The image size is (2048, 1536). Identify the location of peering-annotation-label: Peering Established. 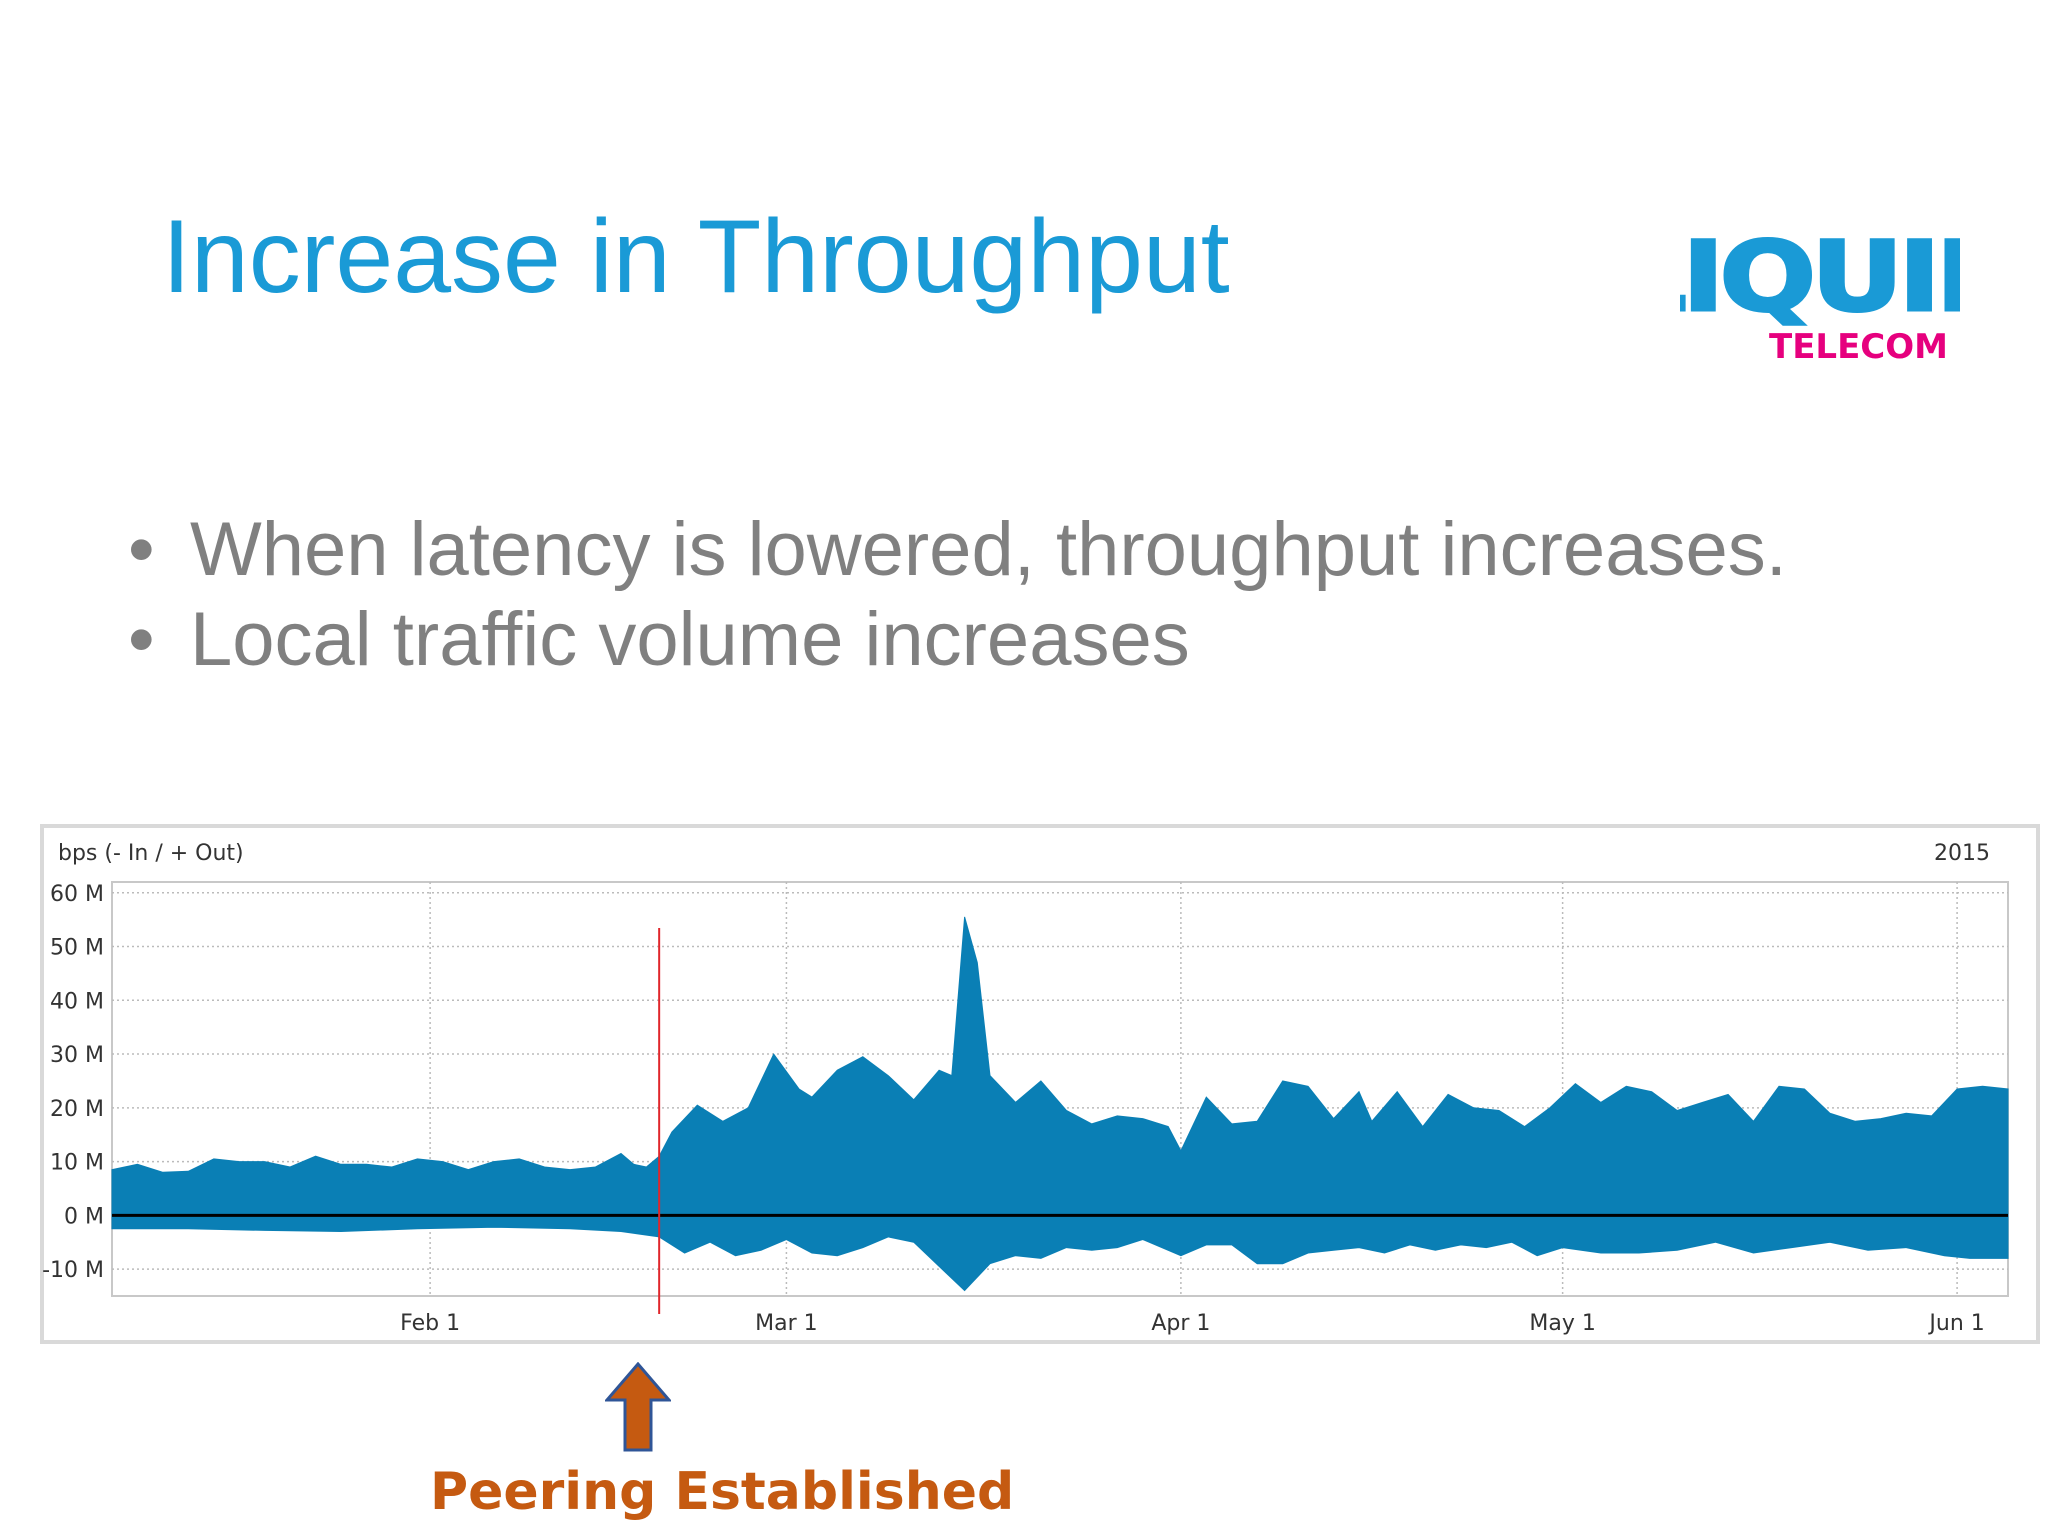
(722, 1492).